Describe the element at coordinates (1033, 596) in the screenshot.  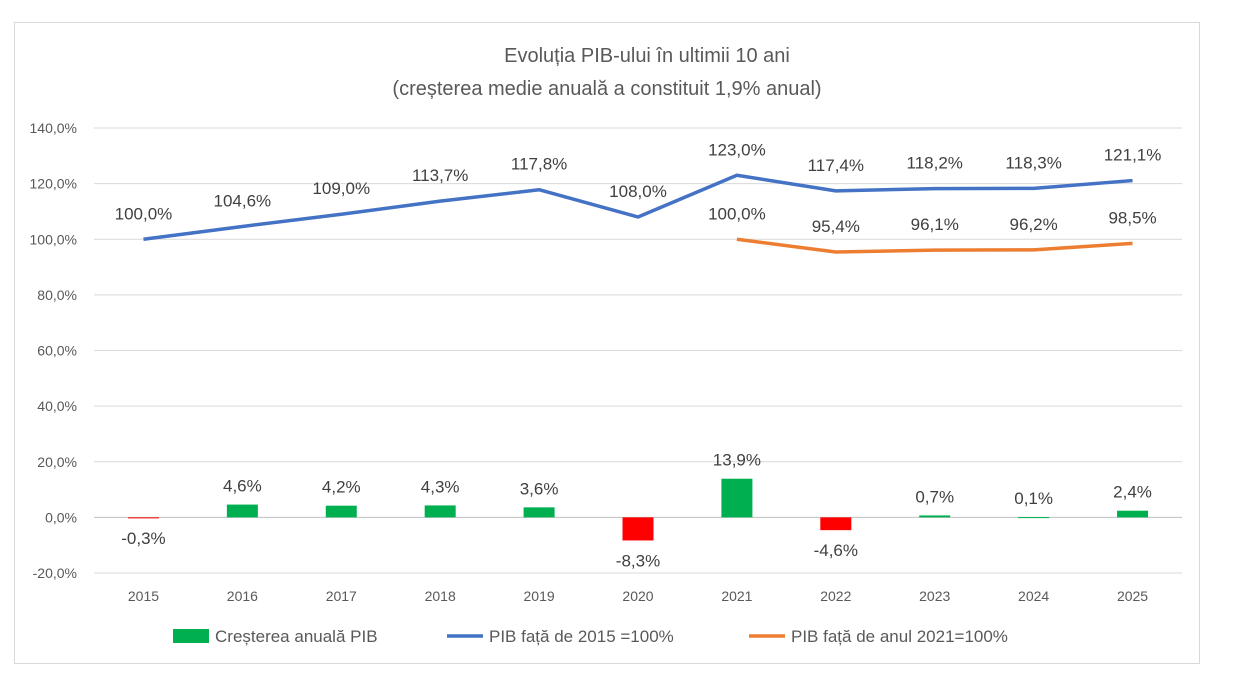
I see `x-tick-label: 2024` at that location.